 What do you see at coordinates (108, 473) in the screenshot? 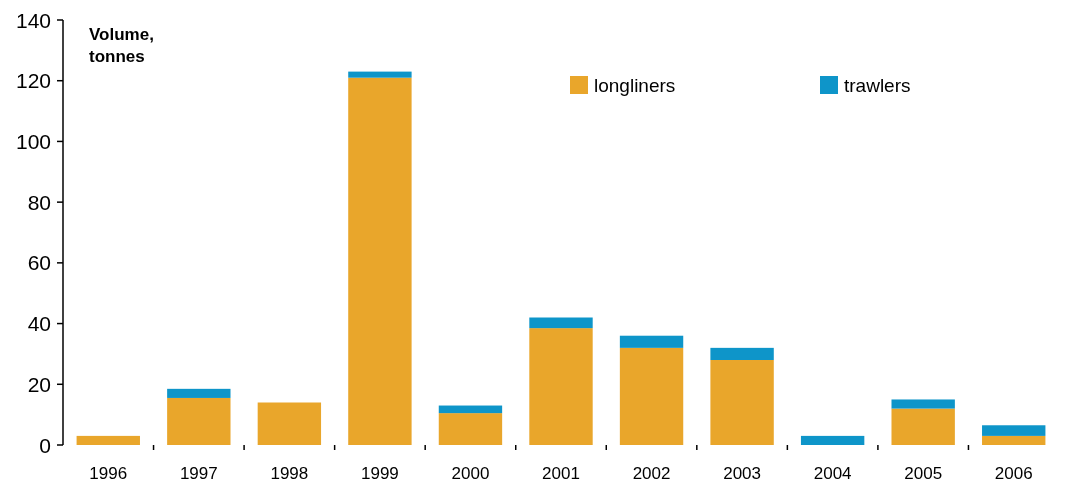
I see `x-tick-label: 1996` at bounding box center [108, 473].